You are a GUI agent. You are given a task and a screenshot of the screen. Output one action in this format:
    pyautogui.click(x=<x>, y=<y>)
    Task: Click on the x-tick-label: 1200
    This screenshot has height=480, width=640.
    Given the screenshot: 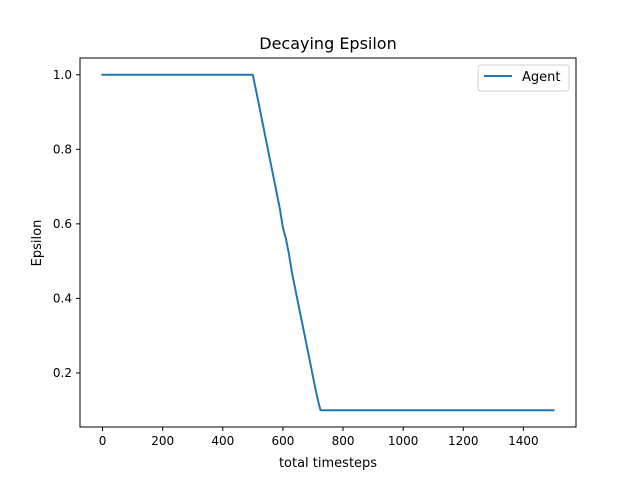 What is the action you would take?
    pyautogui.click(x=463, y=441)
    